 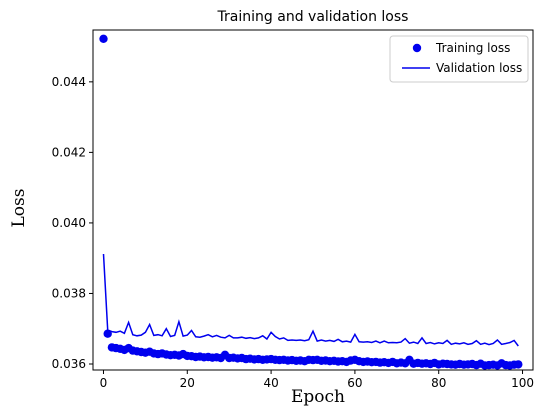 I want to click on y-tick-label: 0.044, so click(x=69, y=82).